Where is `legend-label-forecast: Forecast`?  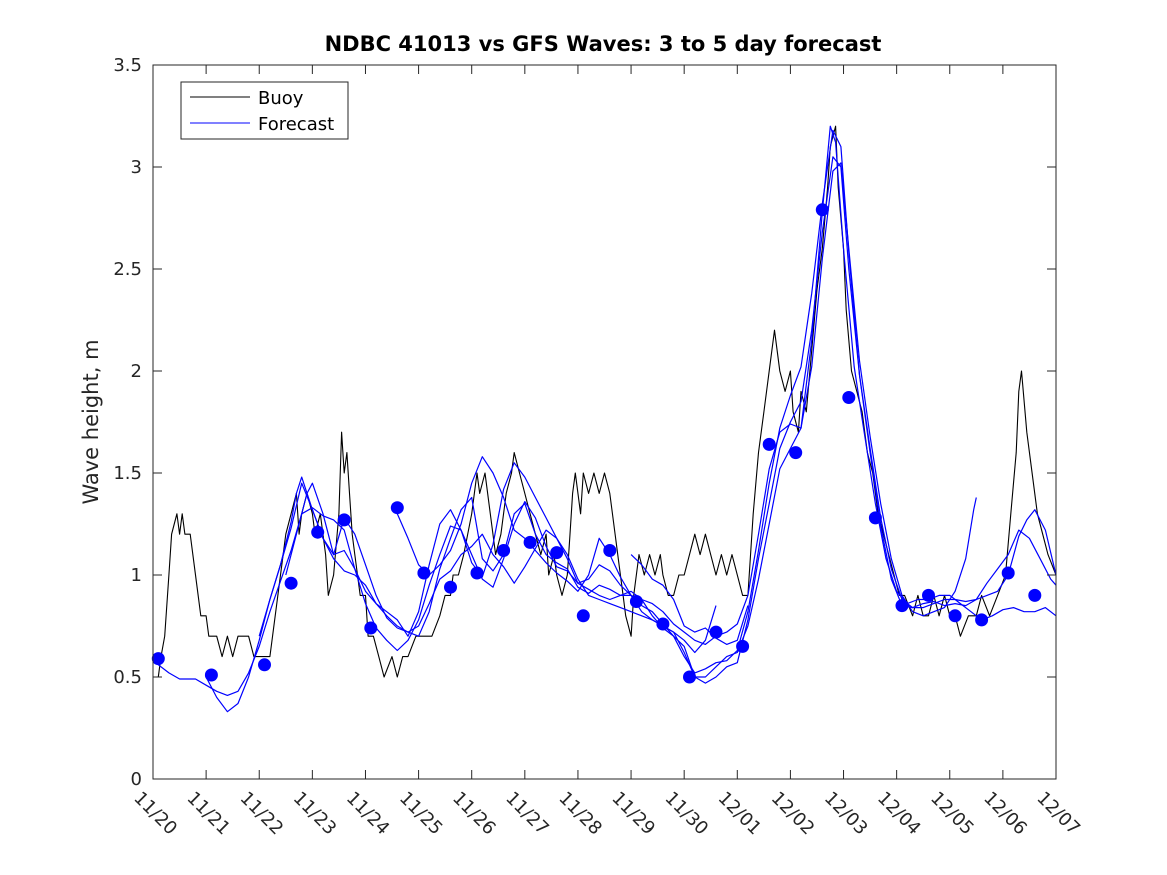 legend-label-forecast: Forecast is located at coordinates (296, 124).